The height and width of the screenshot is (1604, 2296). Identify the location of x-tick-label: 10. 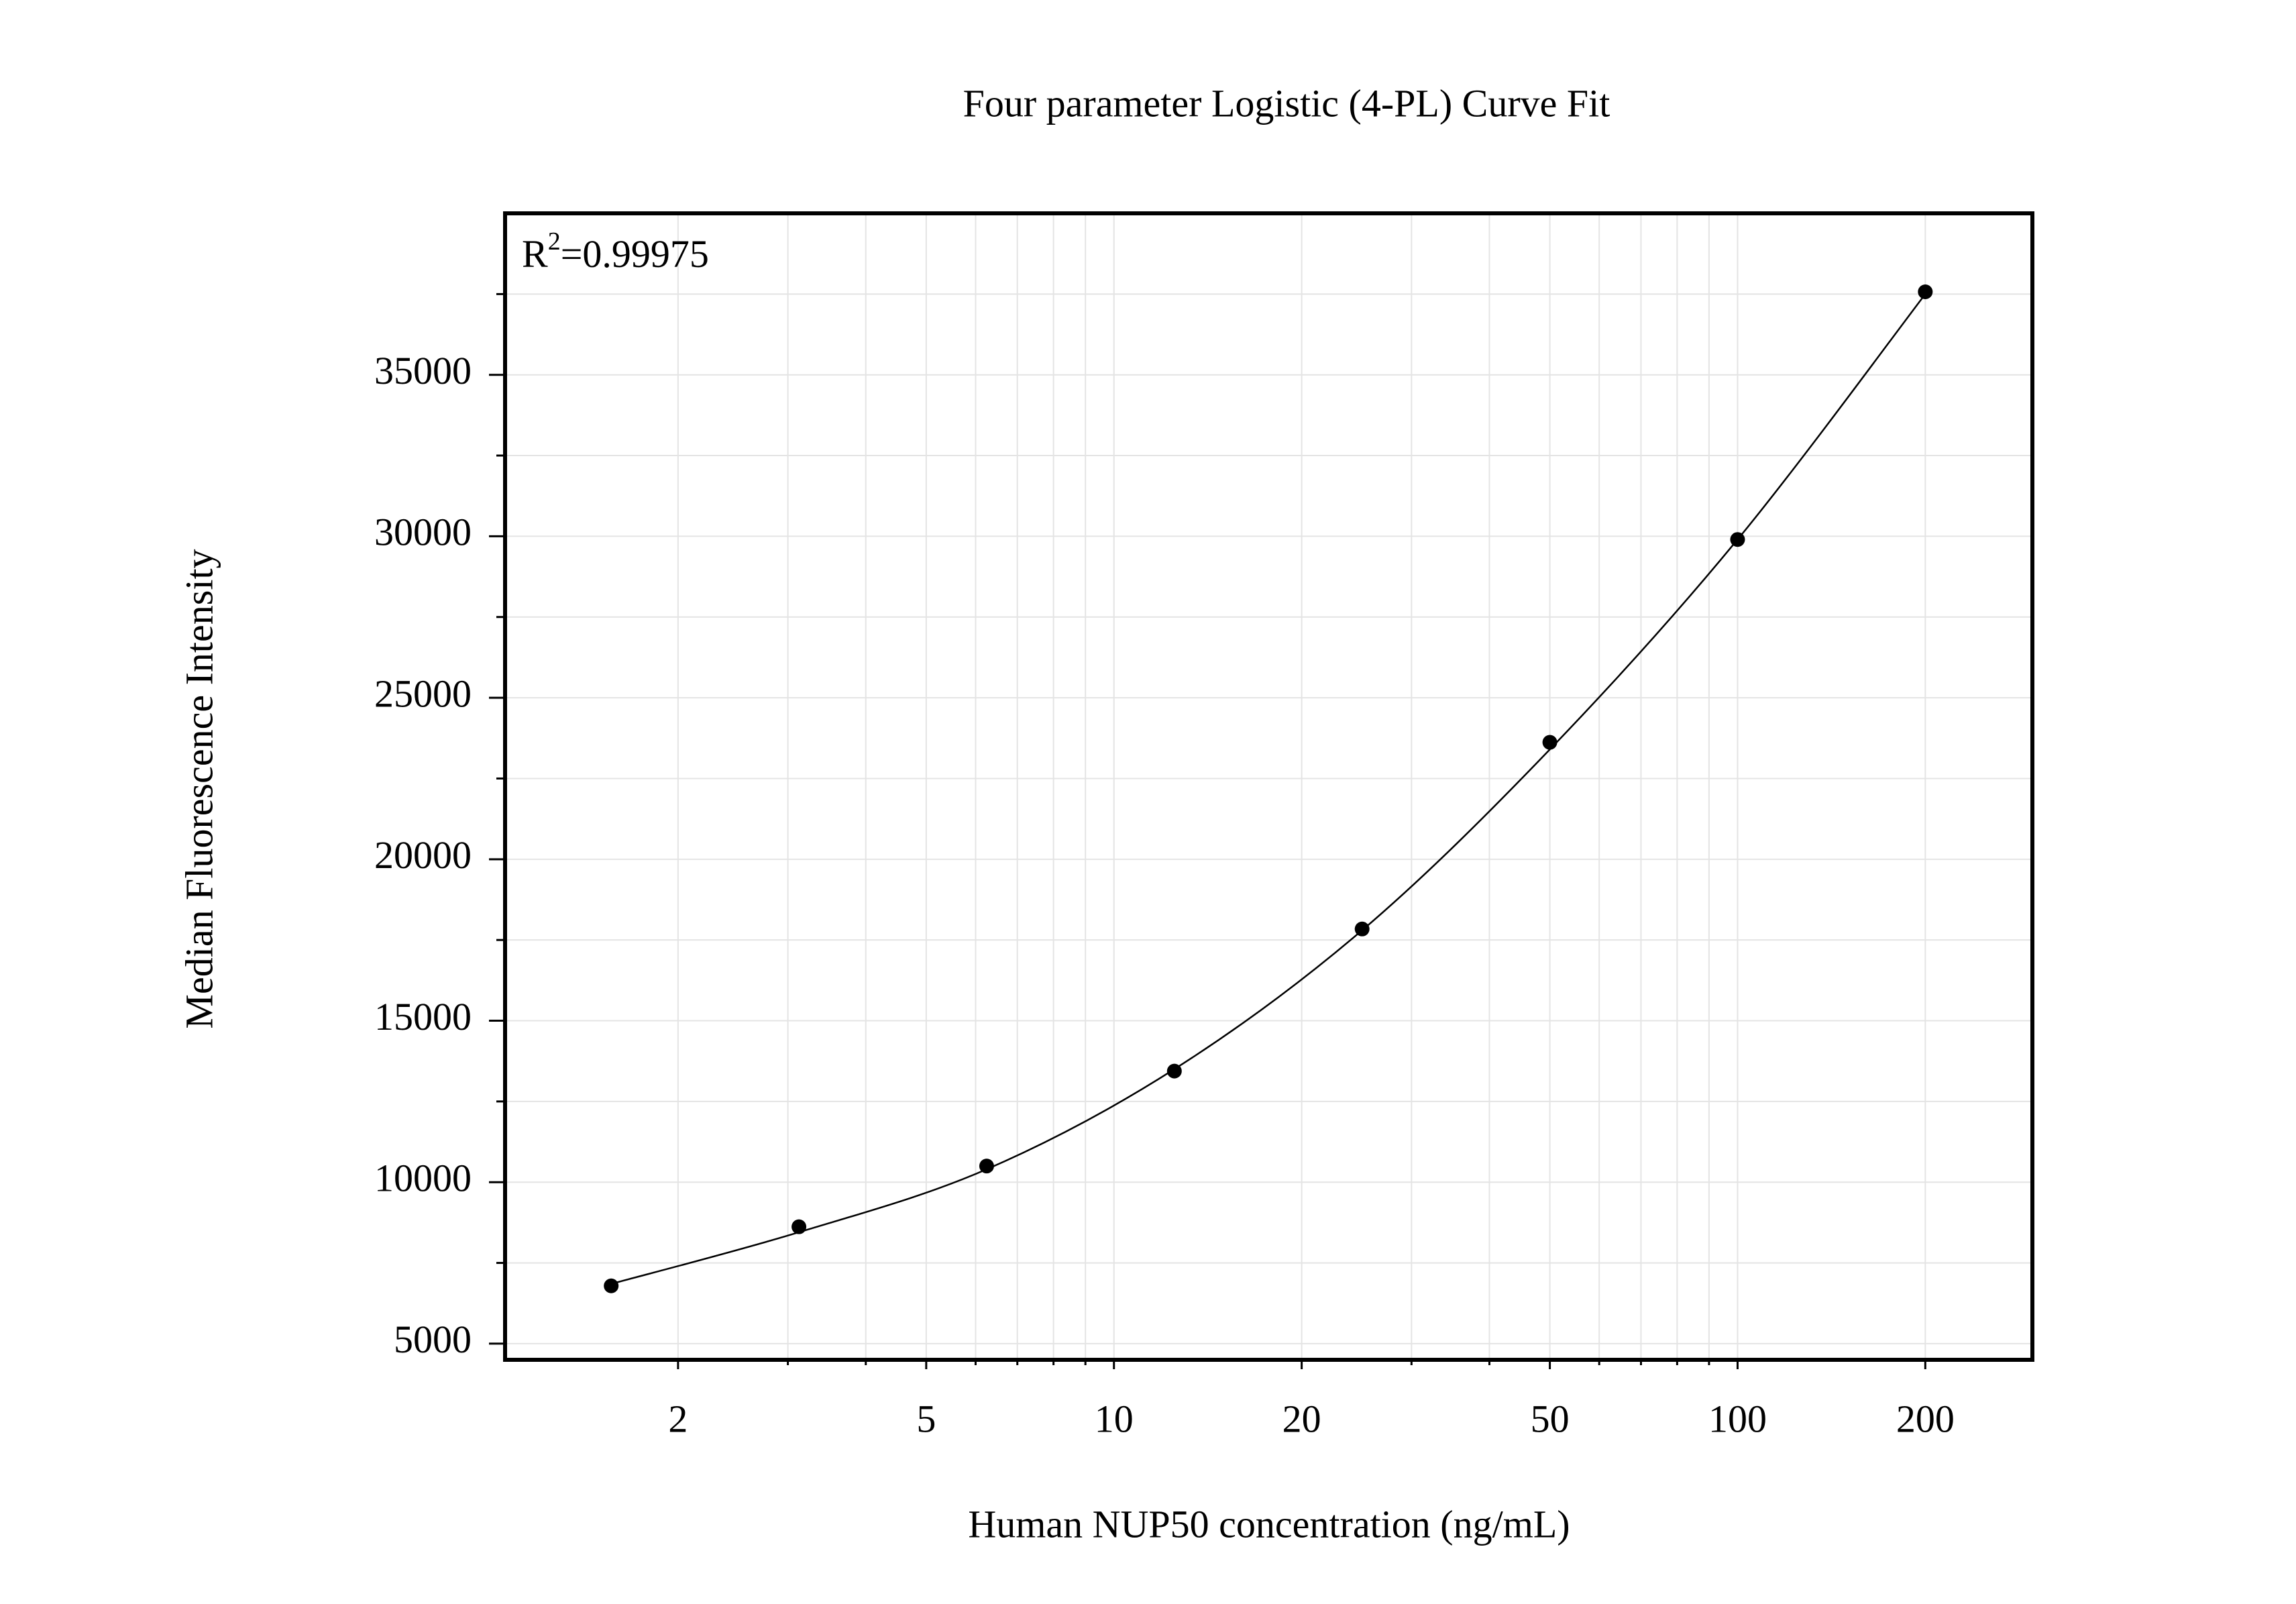
(1114, 1419).